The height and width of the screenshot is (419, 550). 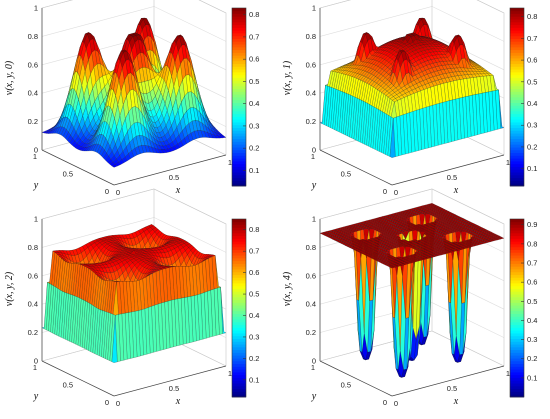 What do you see at coordinates (532, 168) in the screenshot?
I see `colorbar-tick-label: 0.1` at bounding box center [532, 168].